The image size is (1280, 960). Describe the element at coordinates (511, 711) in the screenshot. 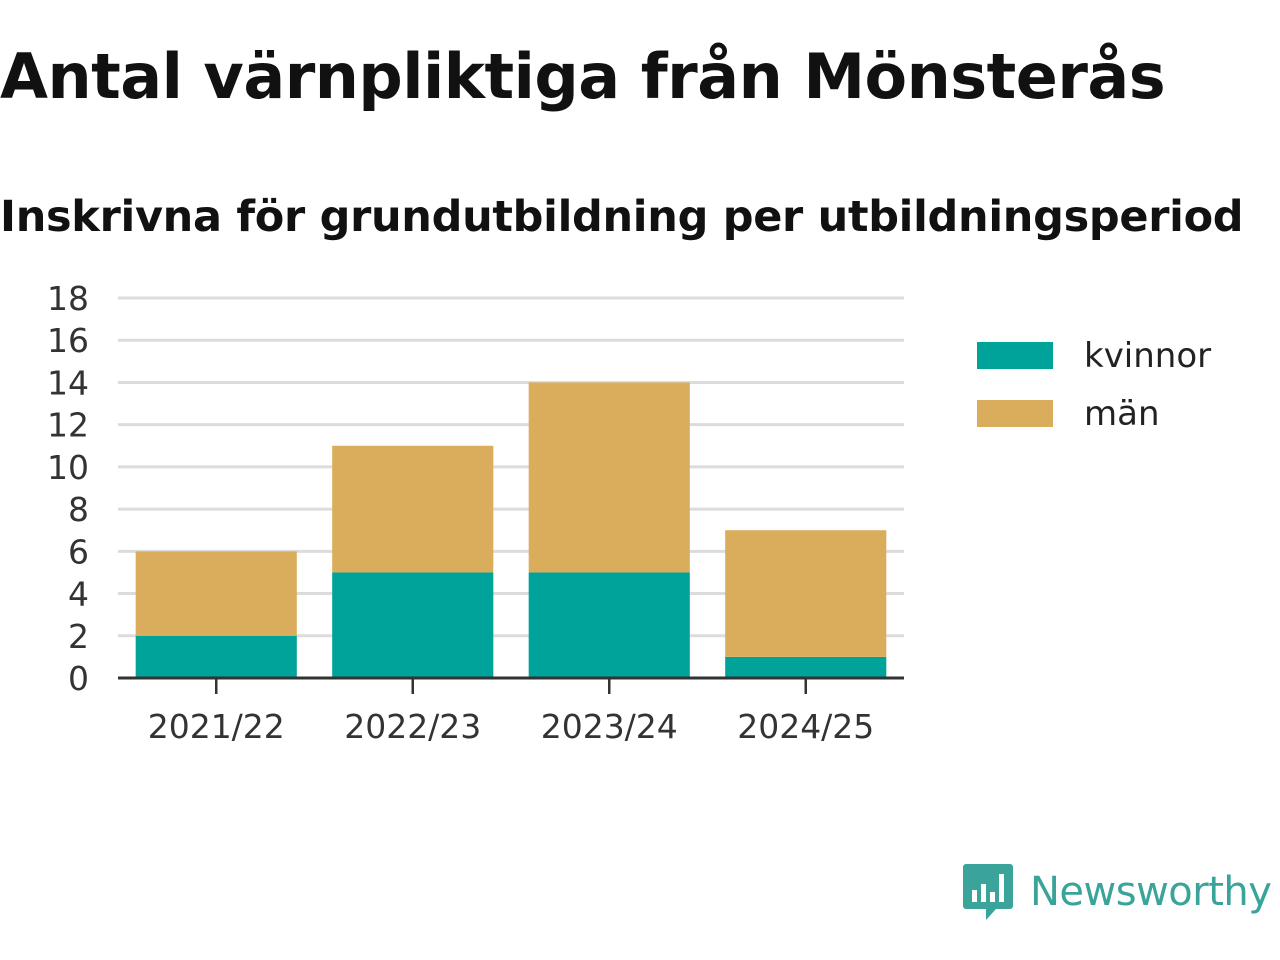

I see `x-axis: 2021/22 2022/23 2023/24 2024/25` at that location.